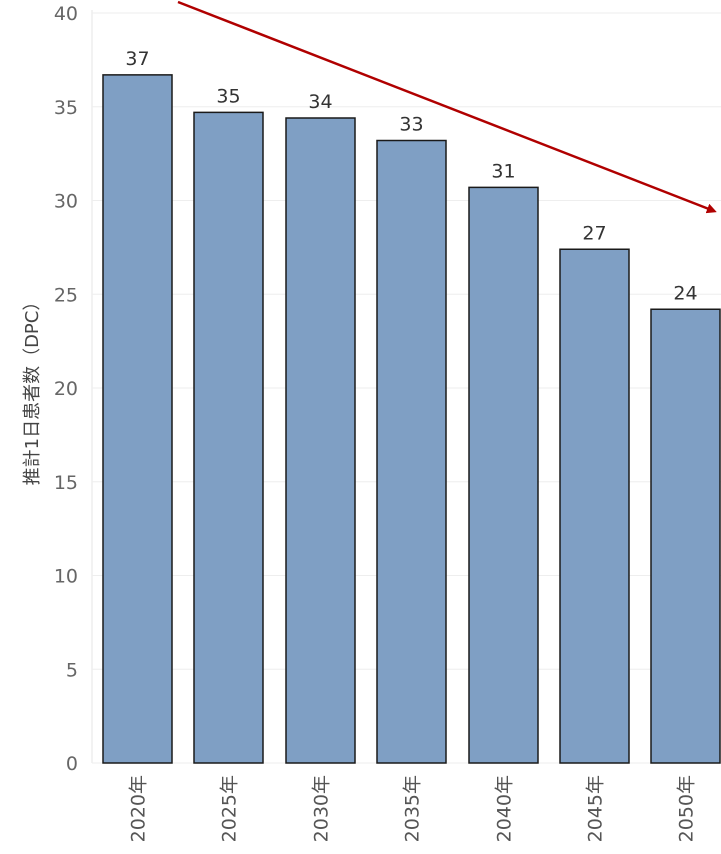 The width and height of the screenshot is (721, 854). I want to click on y-axis-ticks: 0 5 10 15 20 25 30 35 40, so click(66, 389).